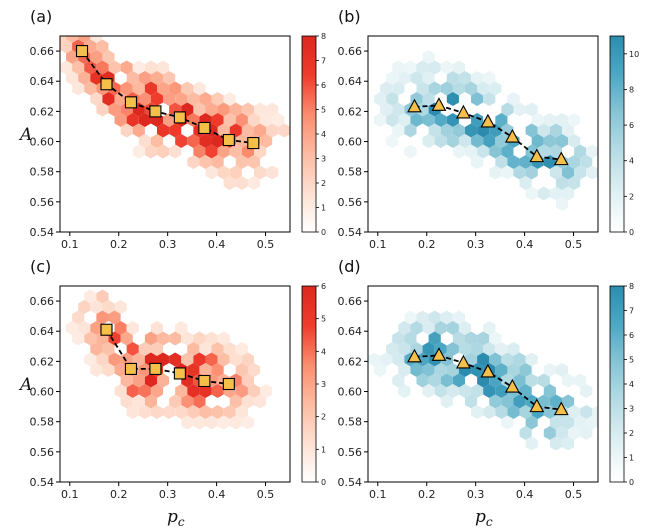 The height and width of the screenshot is (532, 664). I want to click on colorbar-tick-label: 4, so click(323, 134).